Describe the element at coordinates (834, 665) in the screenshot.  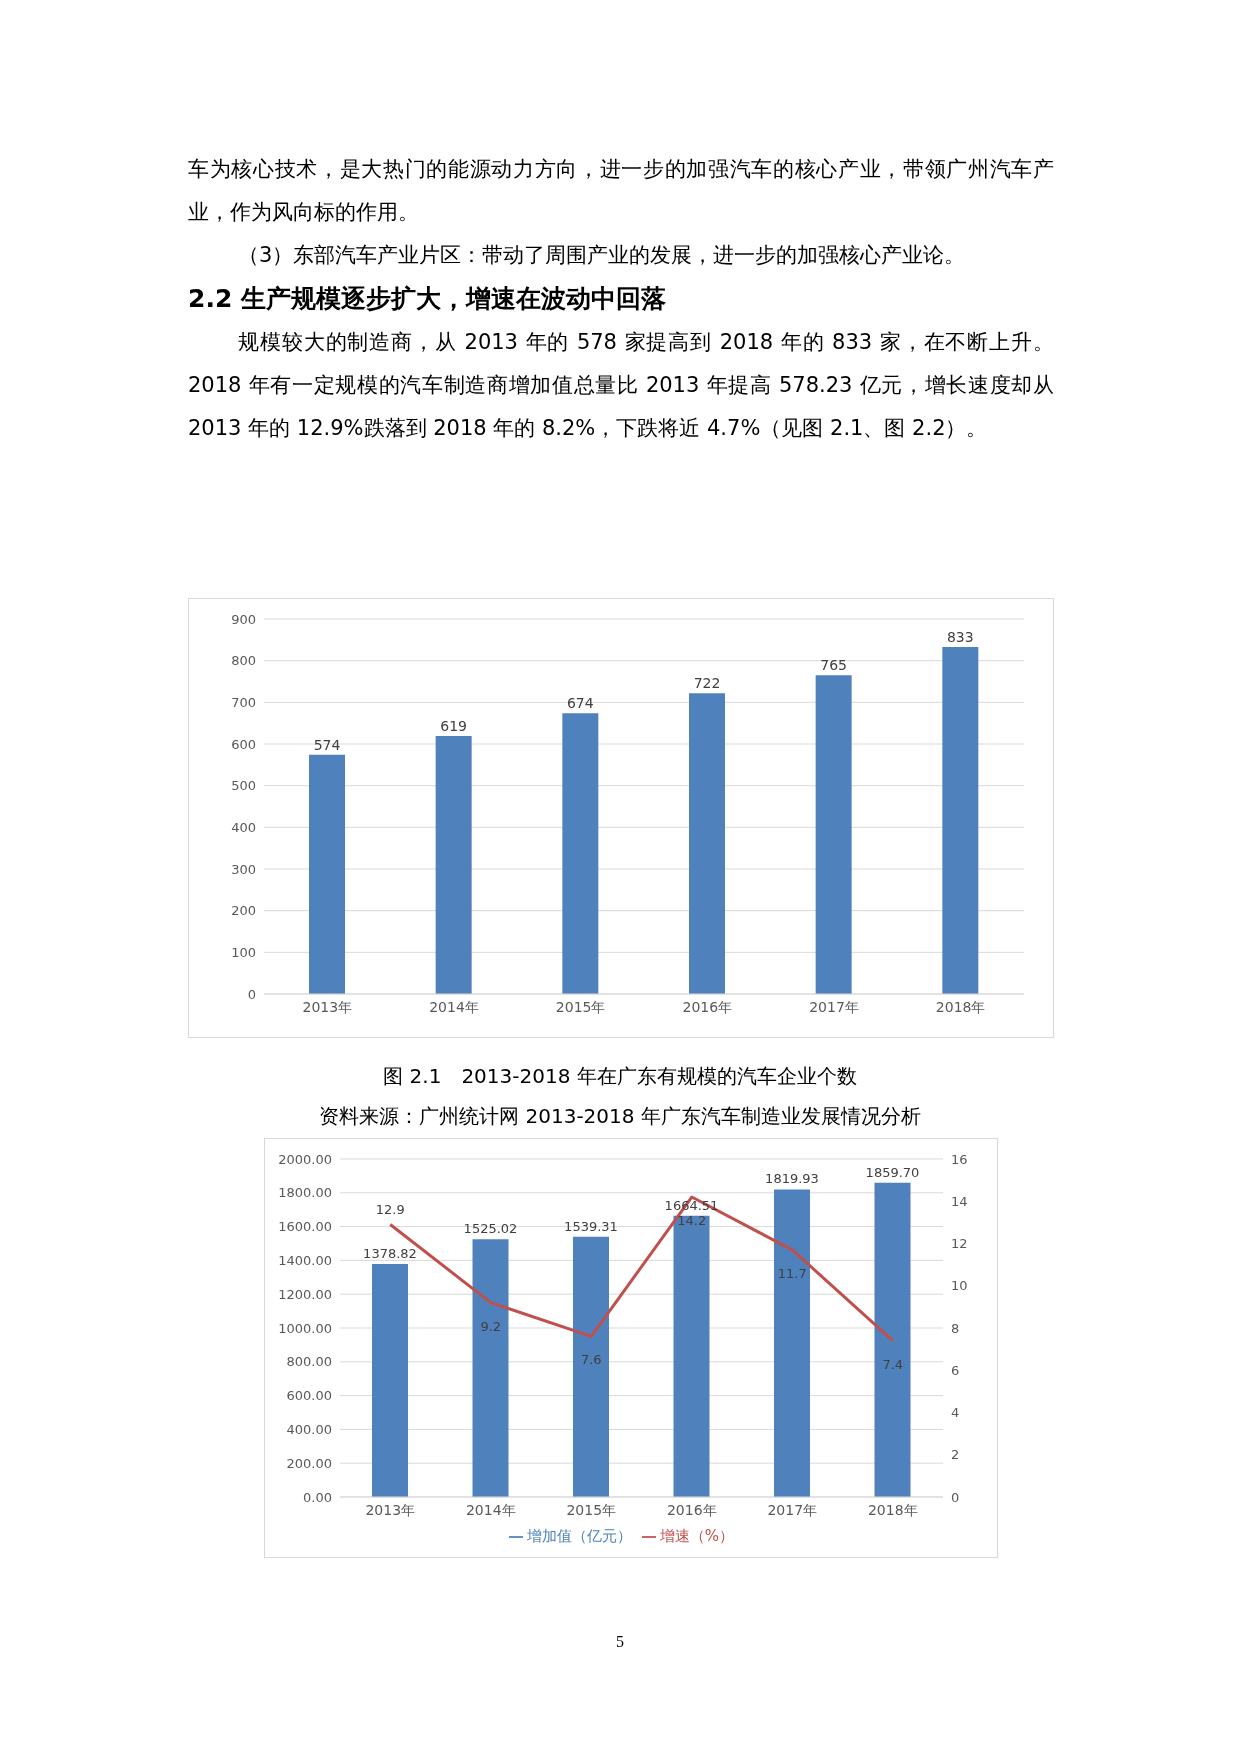
I see `data-label: 765` at that location.